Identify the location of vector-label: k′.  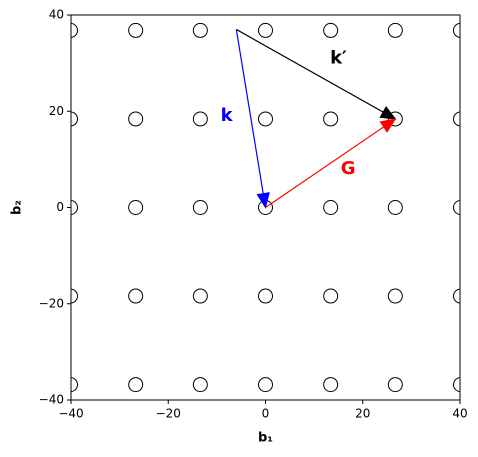
(338, 57).